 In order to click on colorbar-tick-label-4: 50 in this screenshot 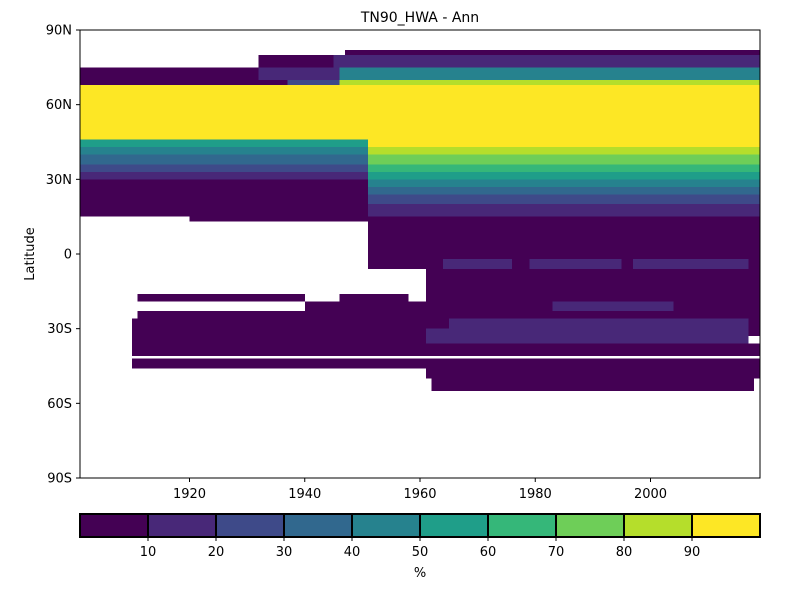, I will do `click(420, 552)`.